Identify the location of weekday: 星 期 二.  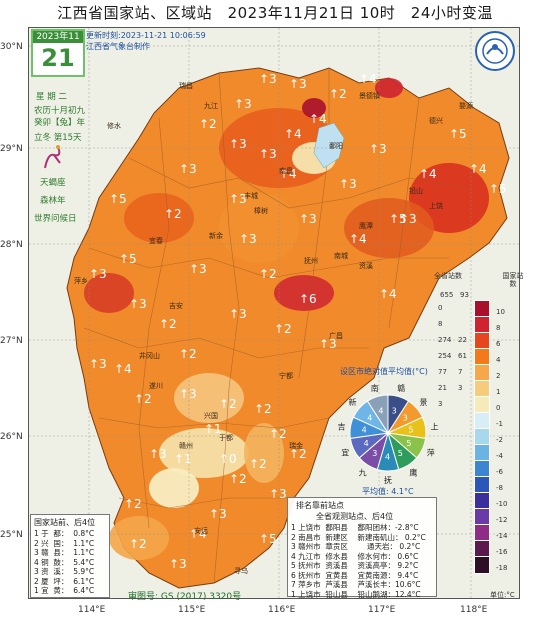
(51, 97).